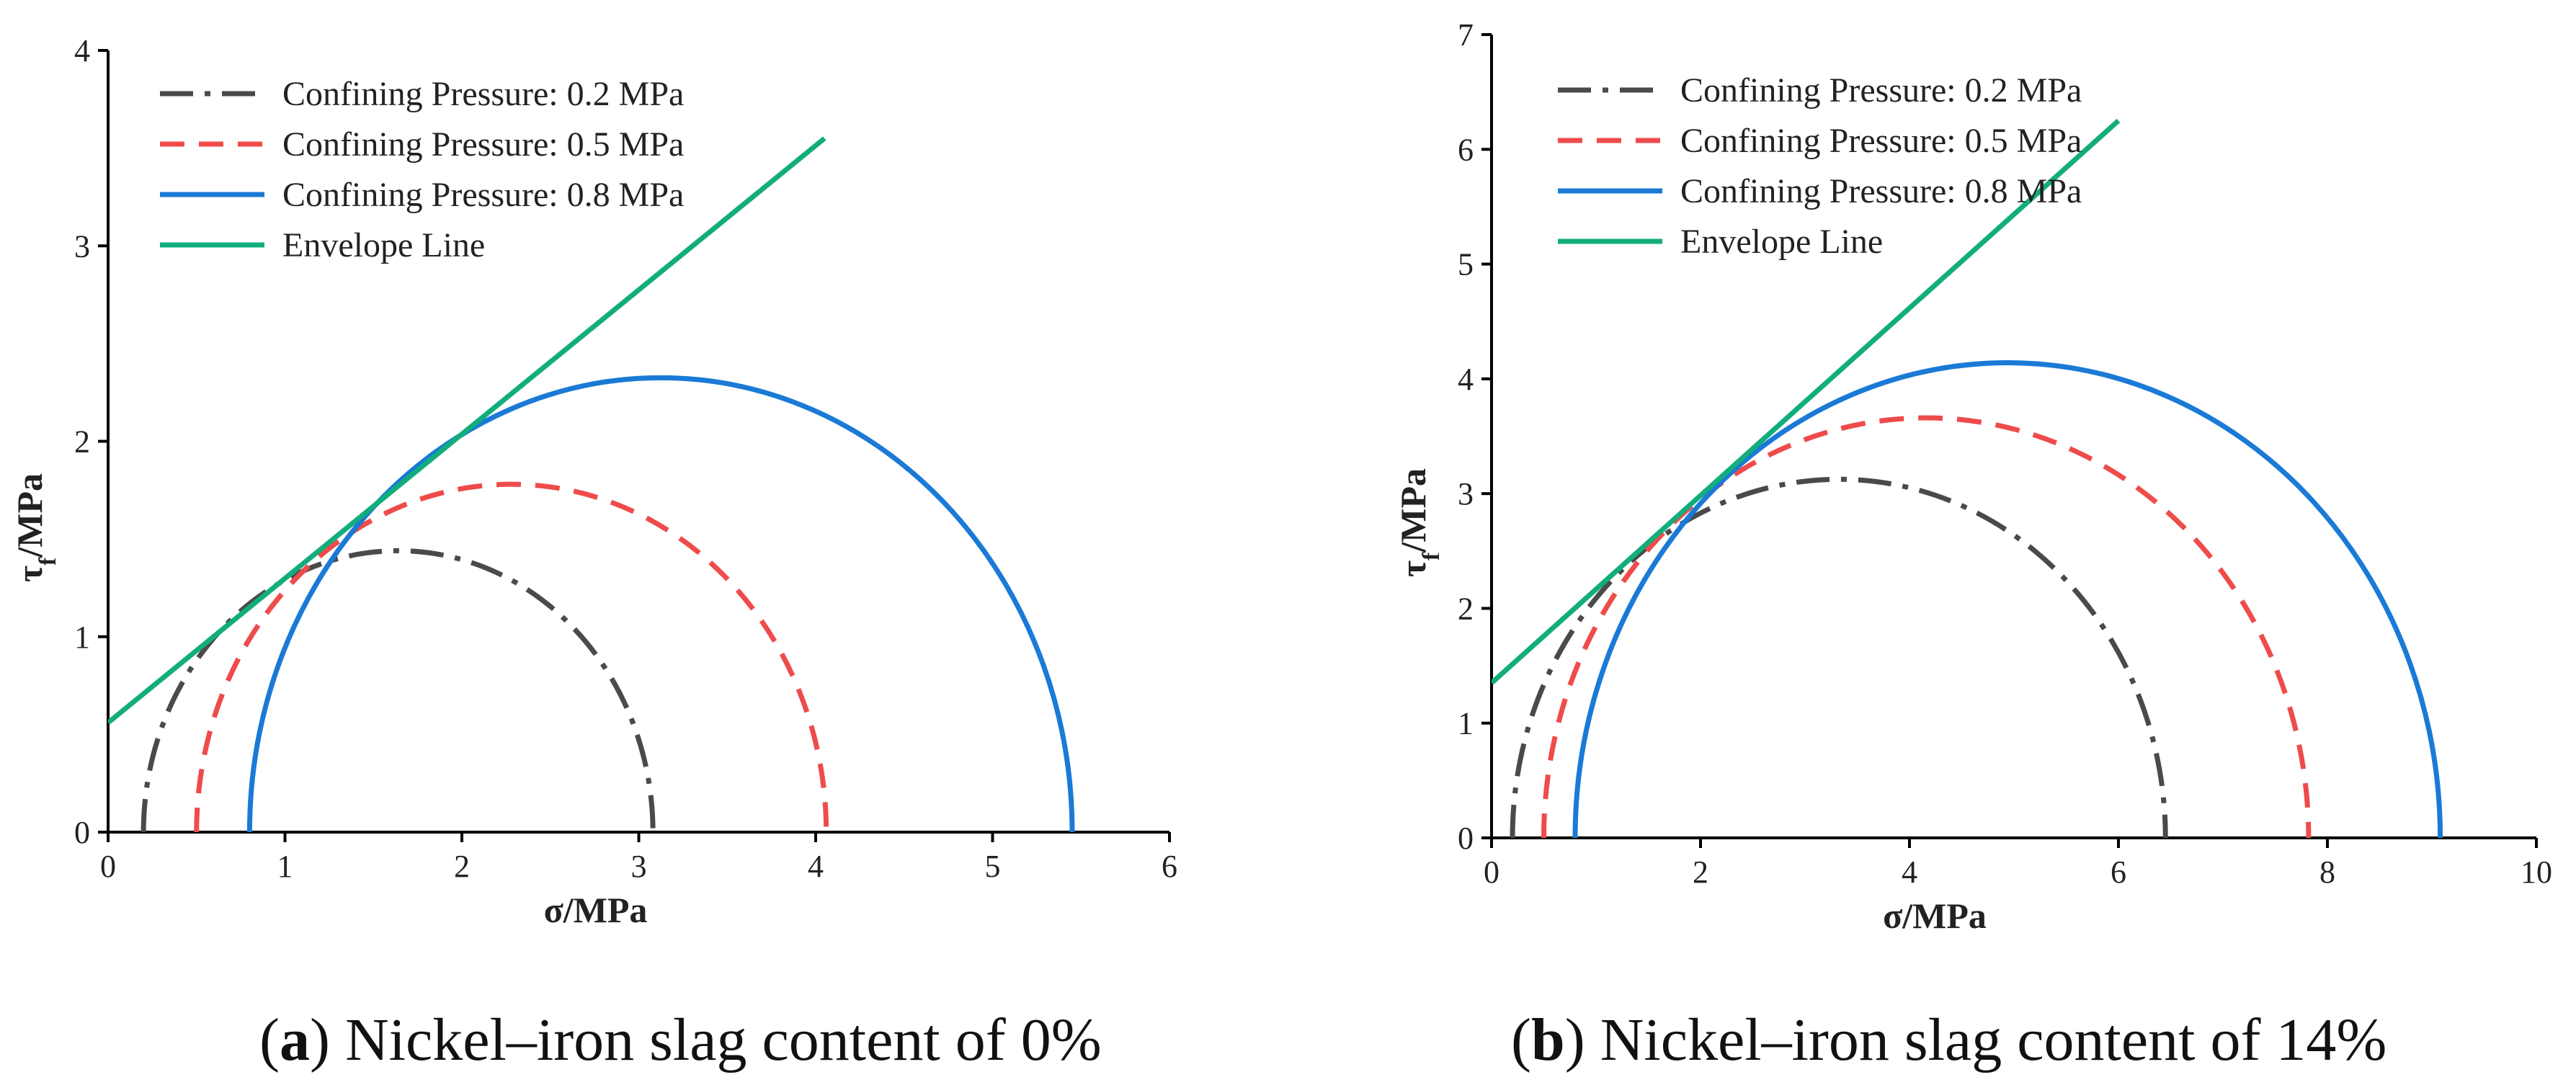 Image resolution: width=2576 pixels, height=1085 pixels. I want to click on caption-a-label: a, so click(294, 1039).